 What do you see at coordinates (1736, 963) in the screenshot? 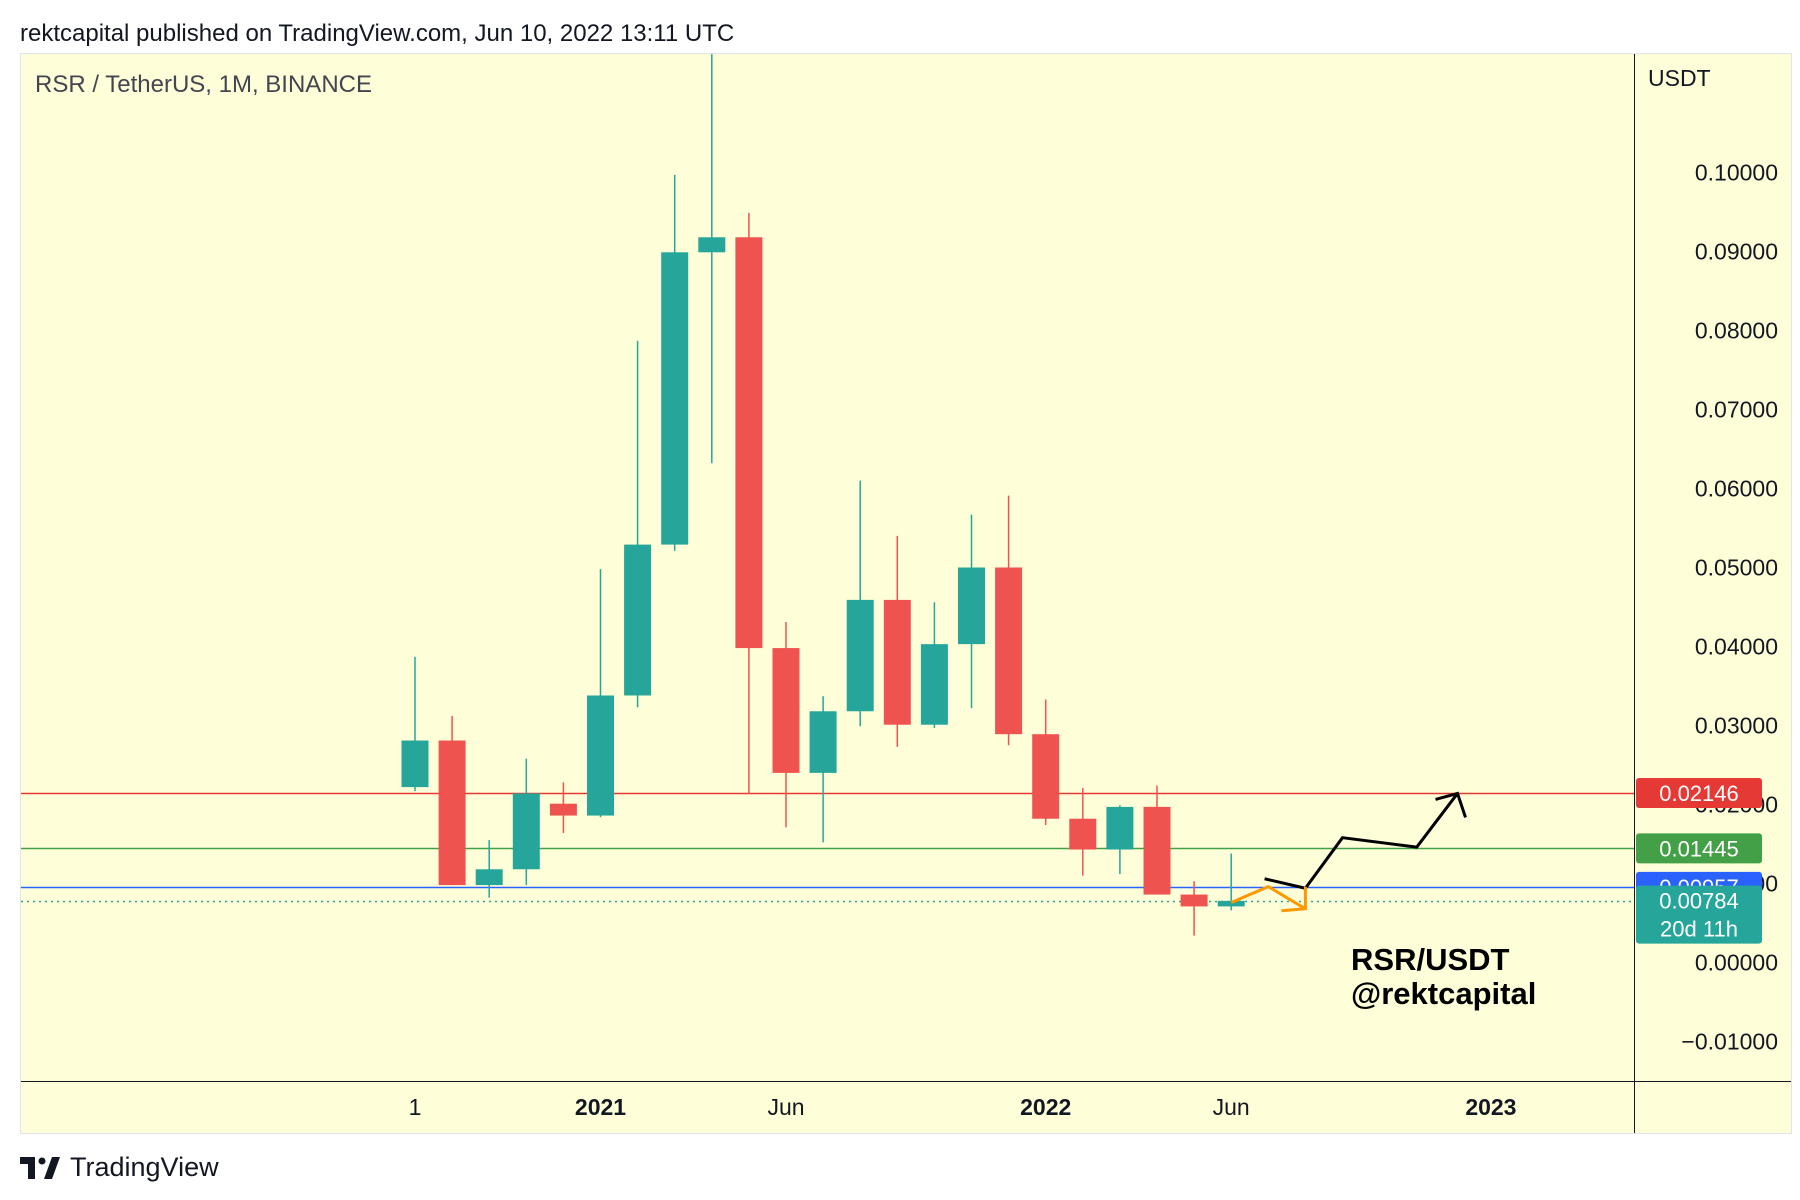
I see `y-tick-label: 0.00000` at bounding box center [1736, 963].